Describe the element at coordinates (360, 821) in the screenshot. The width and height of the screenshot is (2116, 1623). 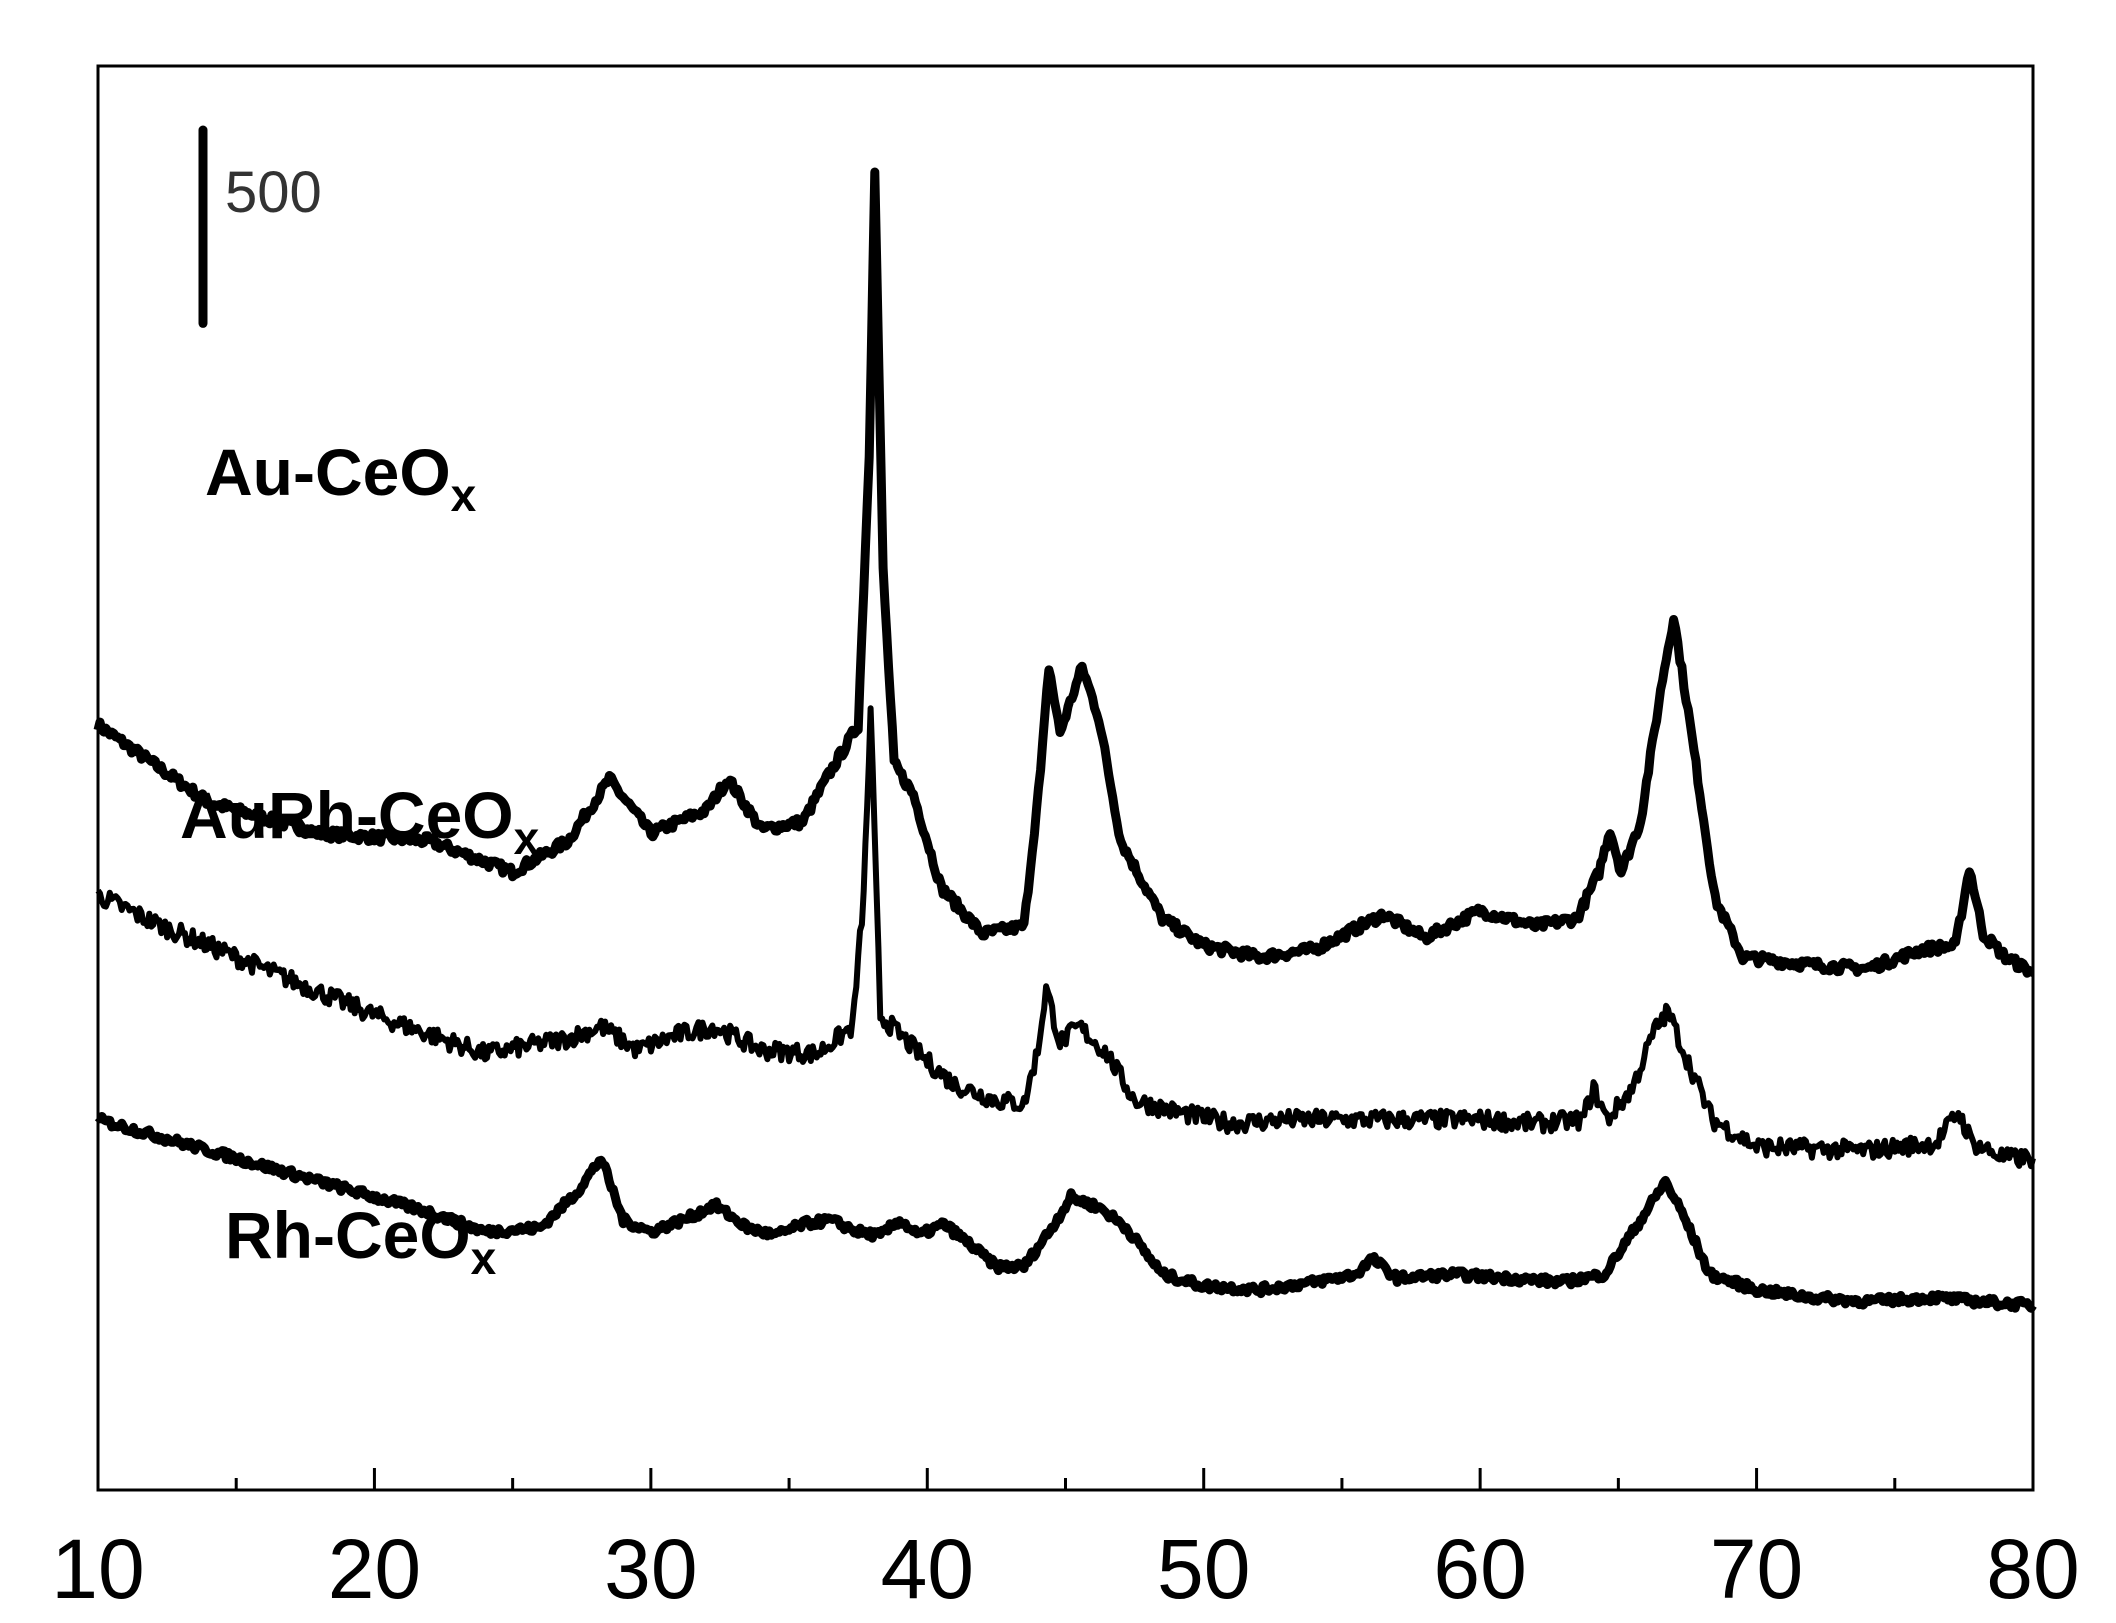
I see `series-label-2: AuRh-CeOx` at that location.